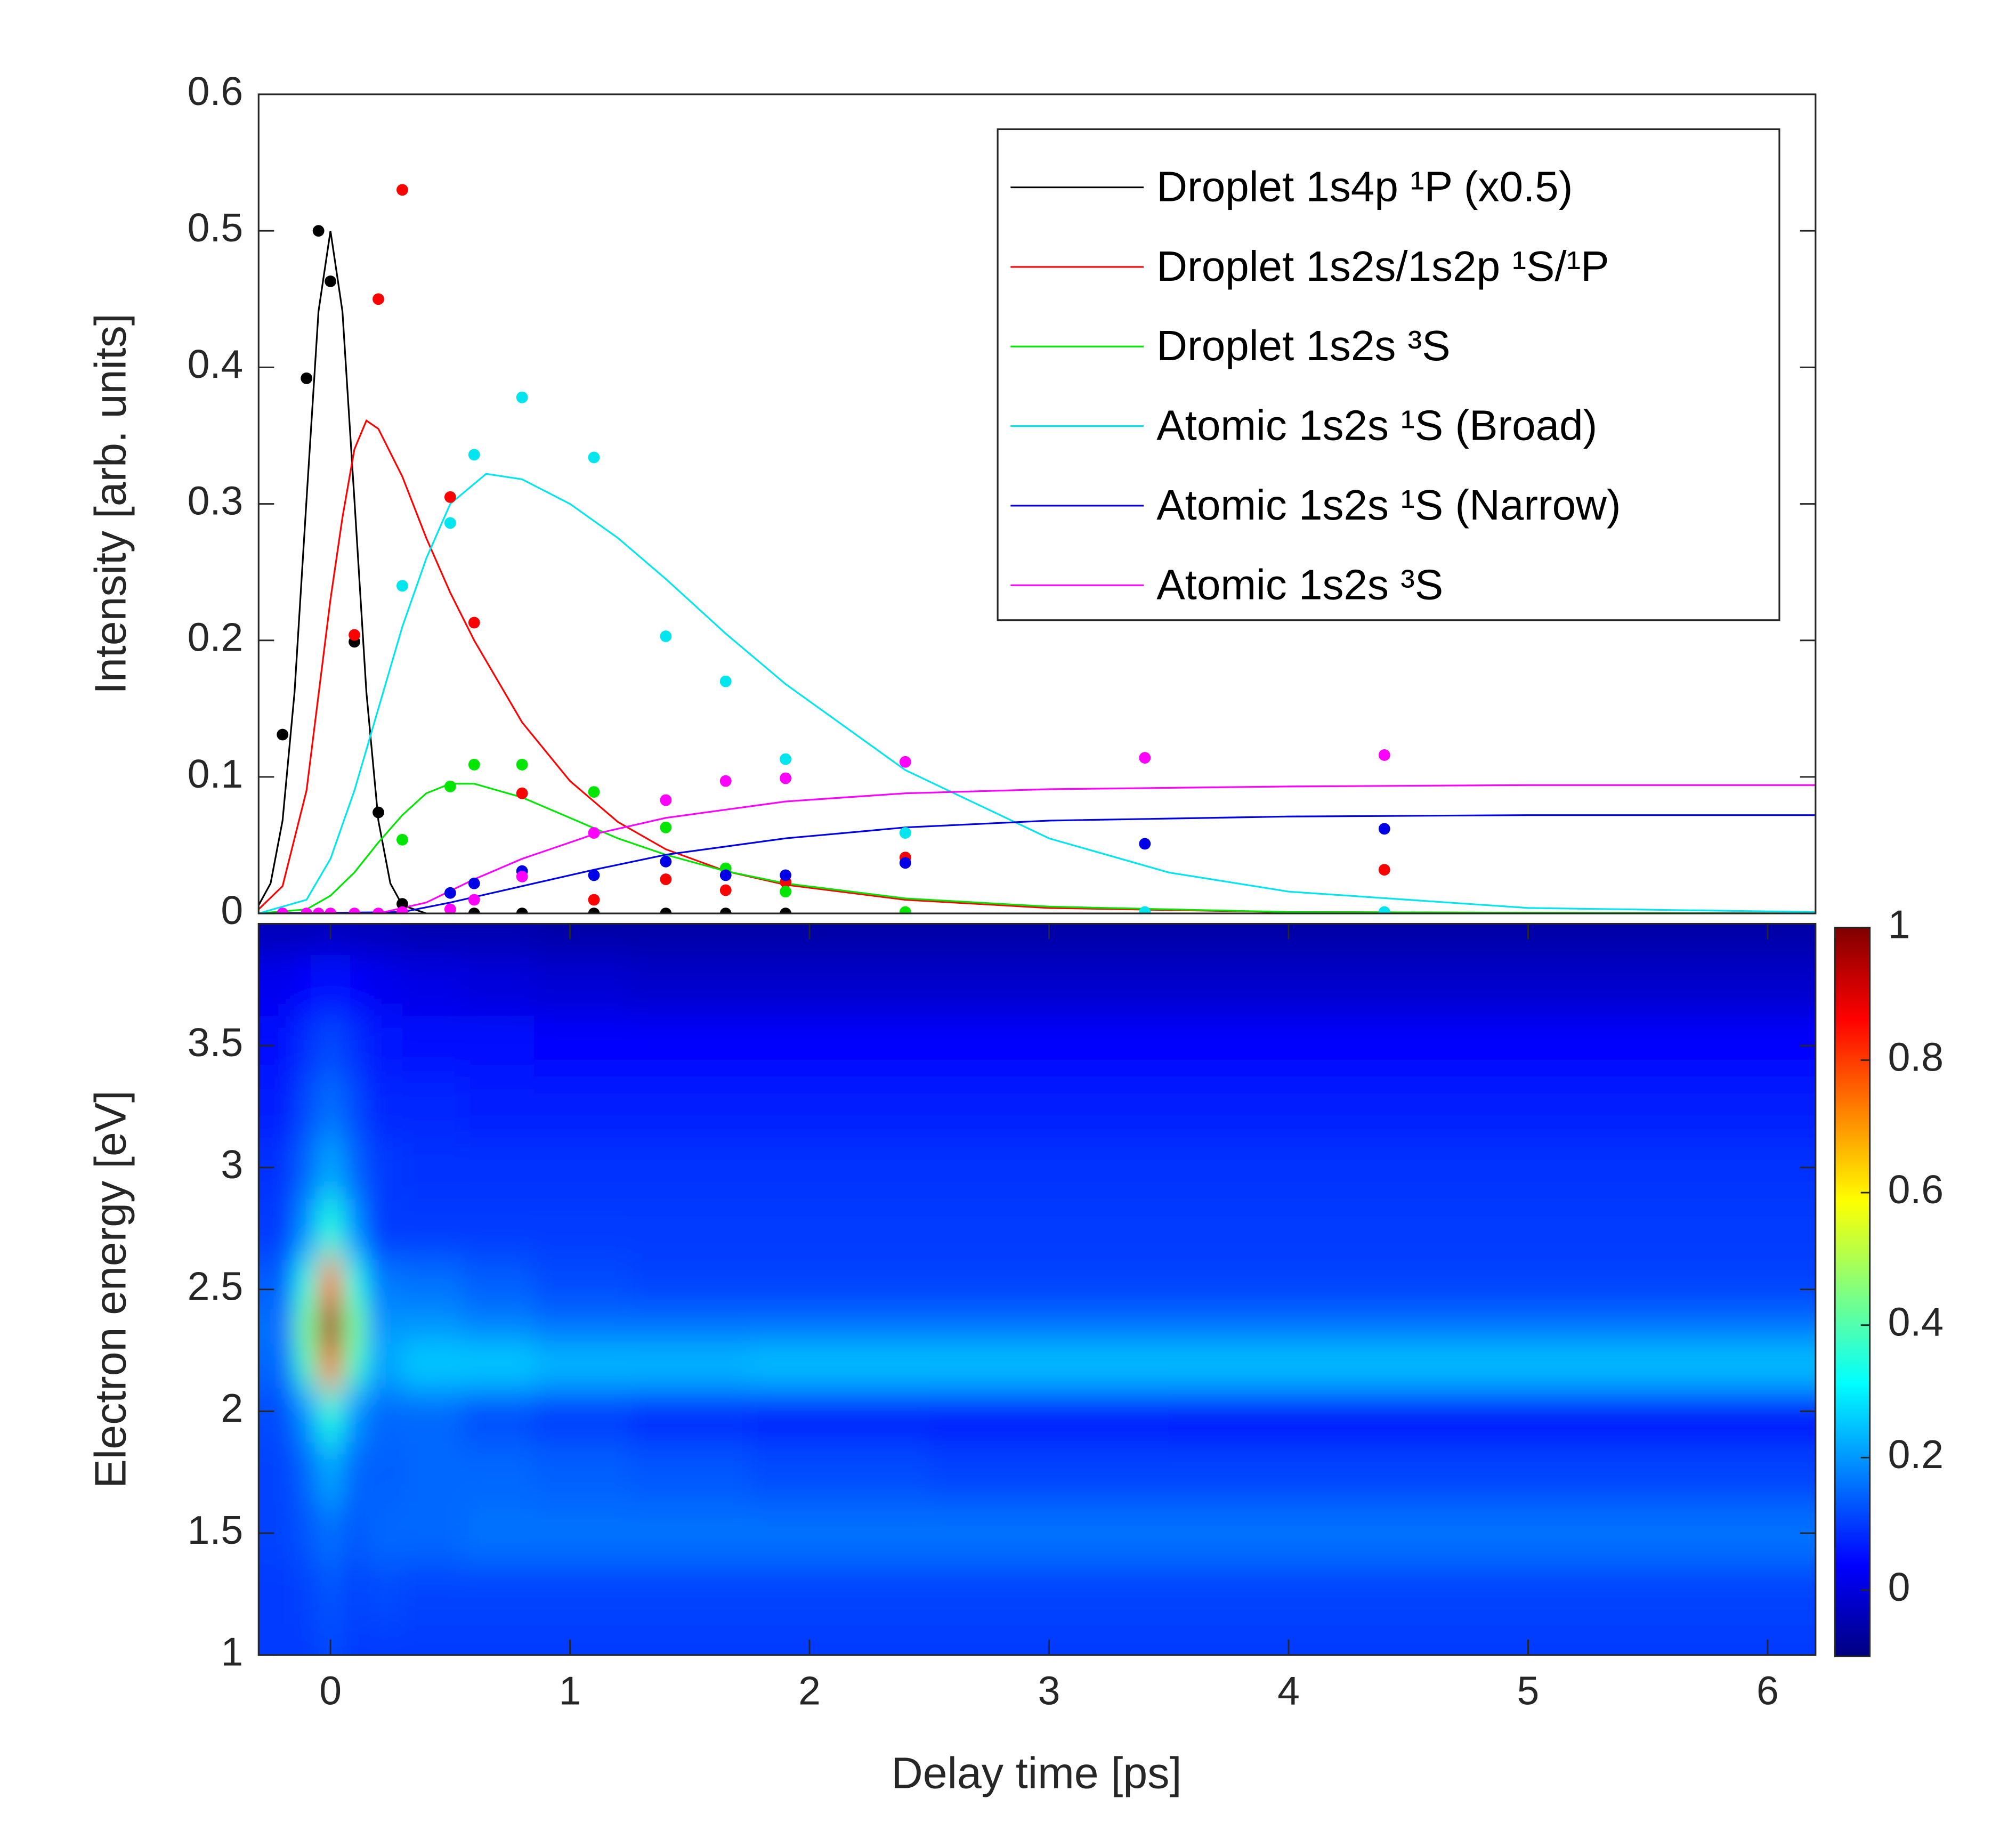  I want to click on y-tick-label: 0, so click(232, 910).